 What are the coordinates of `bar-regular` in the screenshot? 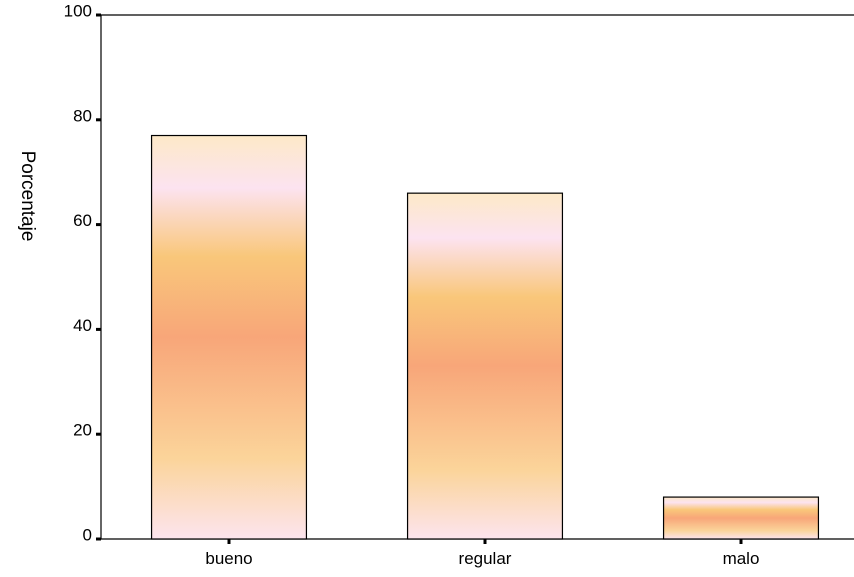 It's located at (485, 366).